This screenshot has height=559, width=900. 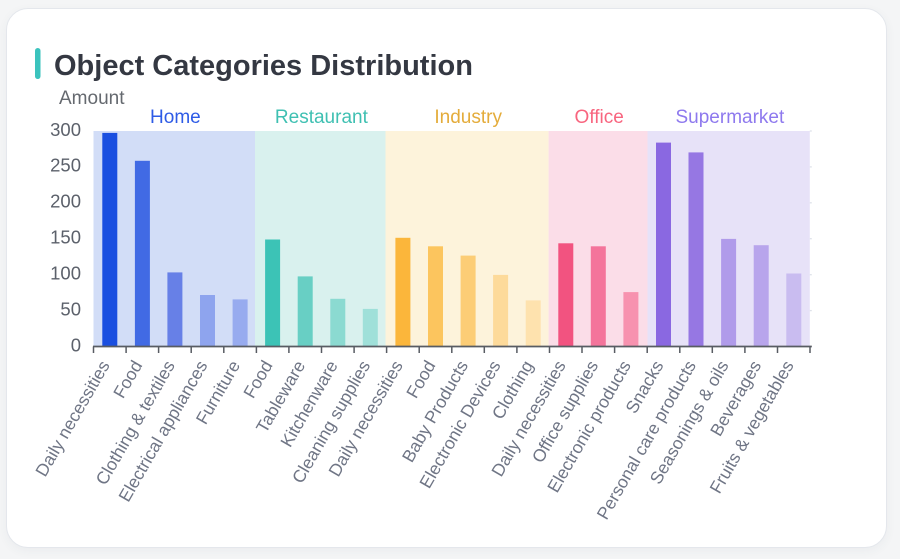 What do you see at coordinates (92, 98) in the screenshot?
I see `svg-text: Amount` at bounding box center [92, 98].